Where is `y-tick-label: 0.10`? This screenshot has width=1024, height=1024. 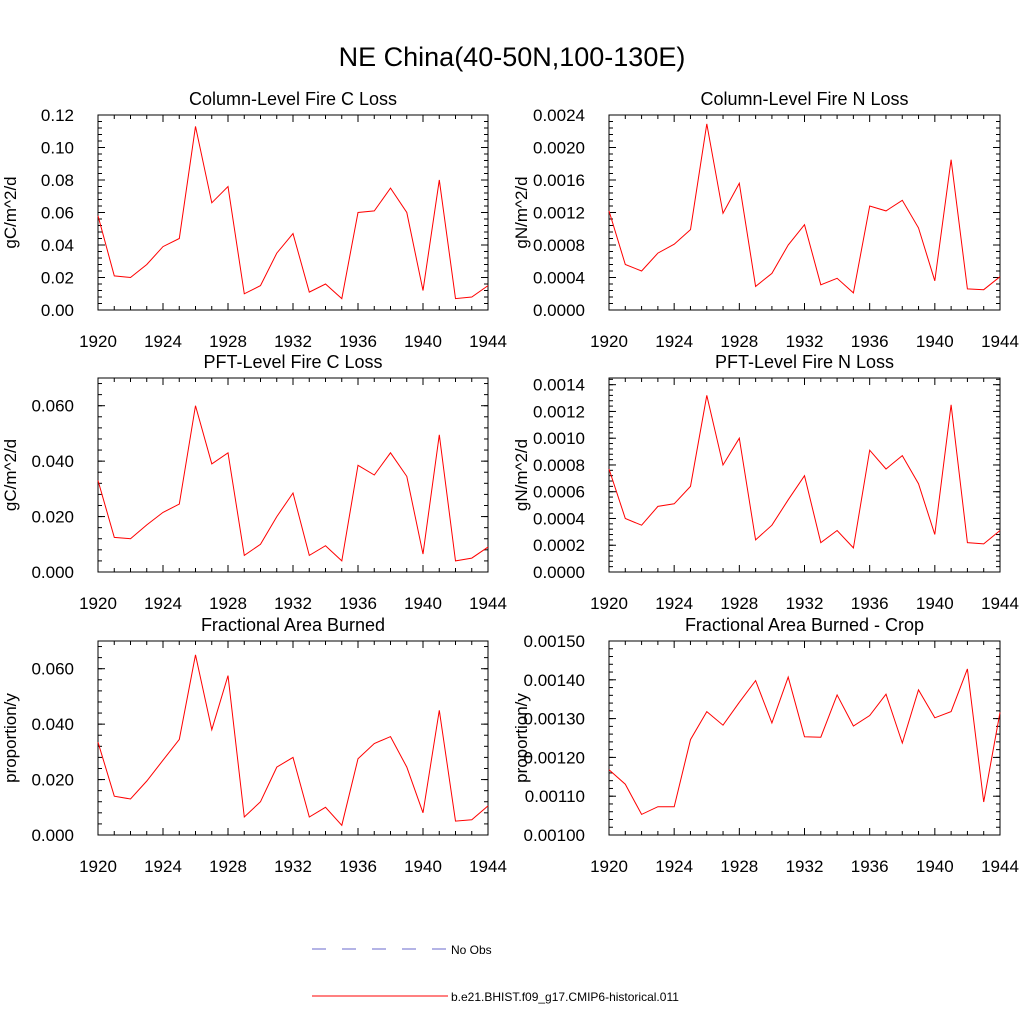
y-tick-label: 0.10 is located at coordinates (57, 148).